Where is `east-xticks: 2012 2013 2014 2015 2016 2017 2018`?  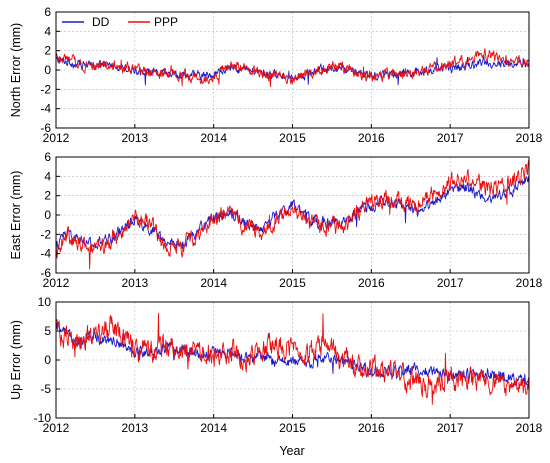
east-xticks: 2012 2013 2014 2015 2016 2017 2018 is located at coordinates (293, 279).